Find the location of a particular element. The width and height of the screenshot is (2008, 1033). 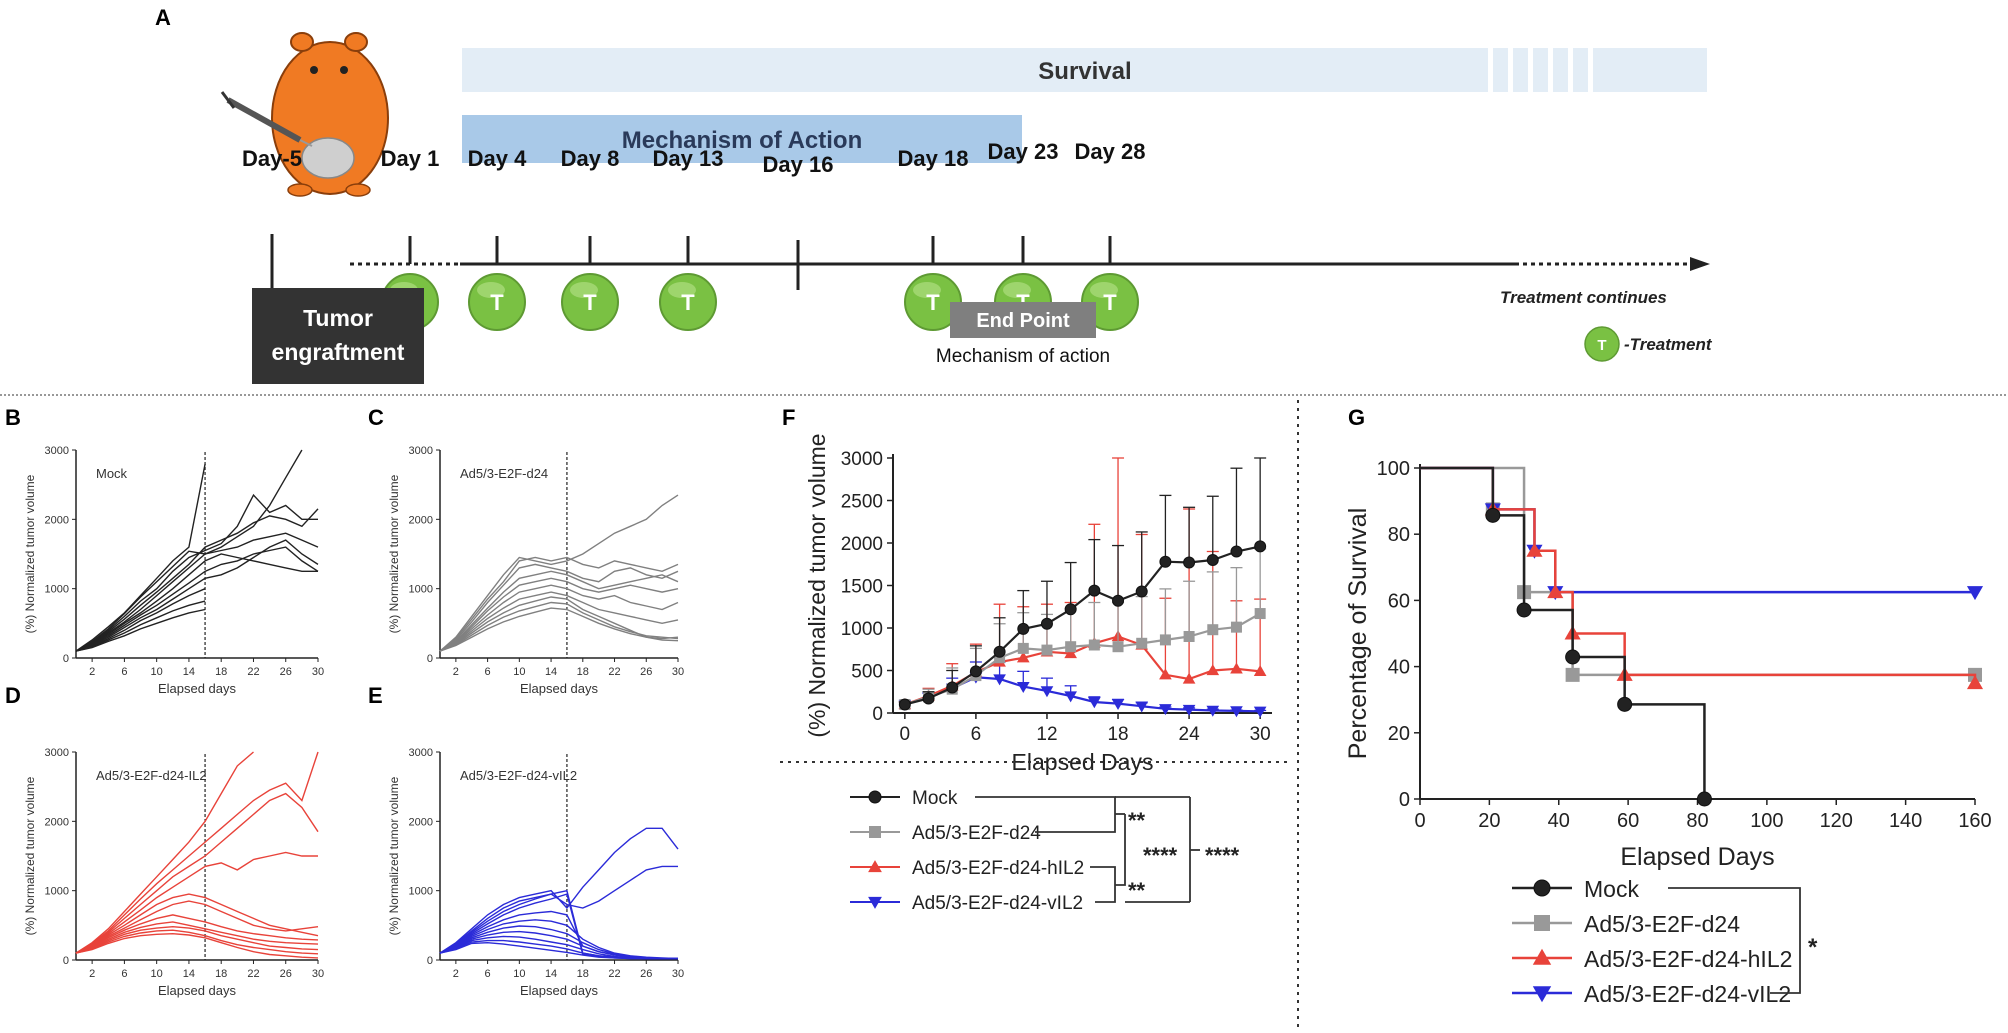

x-tick-label-30: 30 is located at coordinates (318, 974).